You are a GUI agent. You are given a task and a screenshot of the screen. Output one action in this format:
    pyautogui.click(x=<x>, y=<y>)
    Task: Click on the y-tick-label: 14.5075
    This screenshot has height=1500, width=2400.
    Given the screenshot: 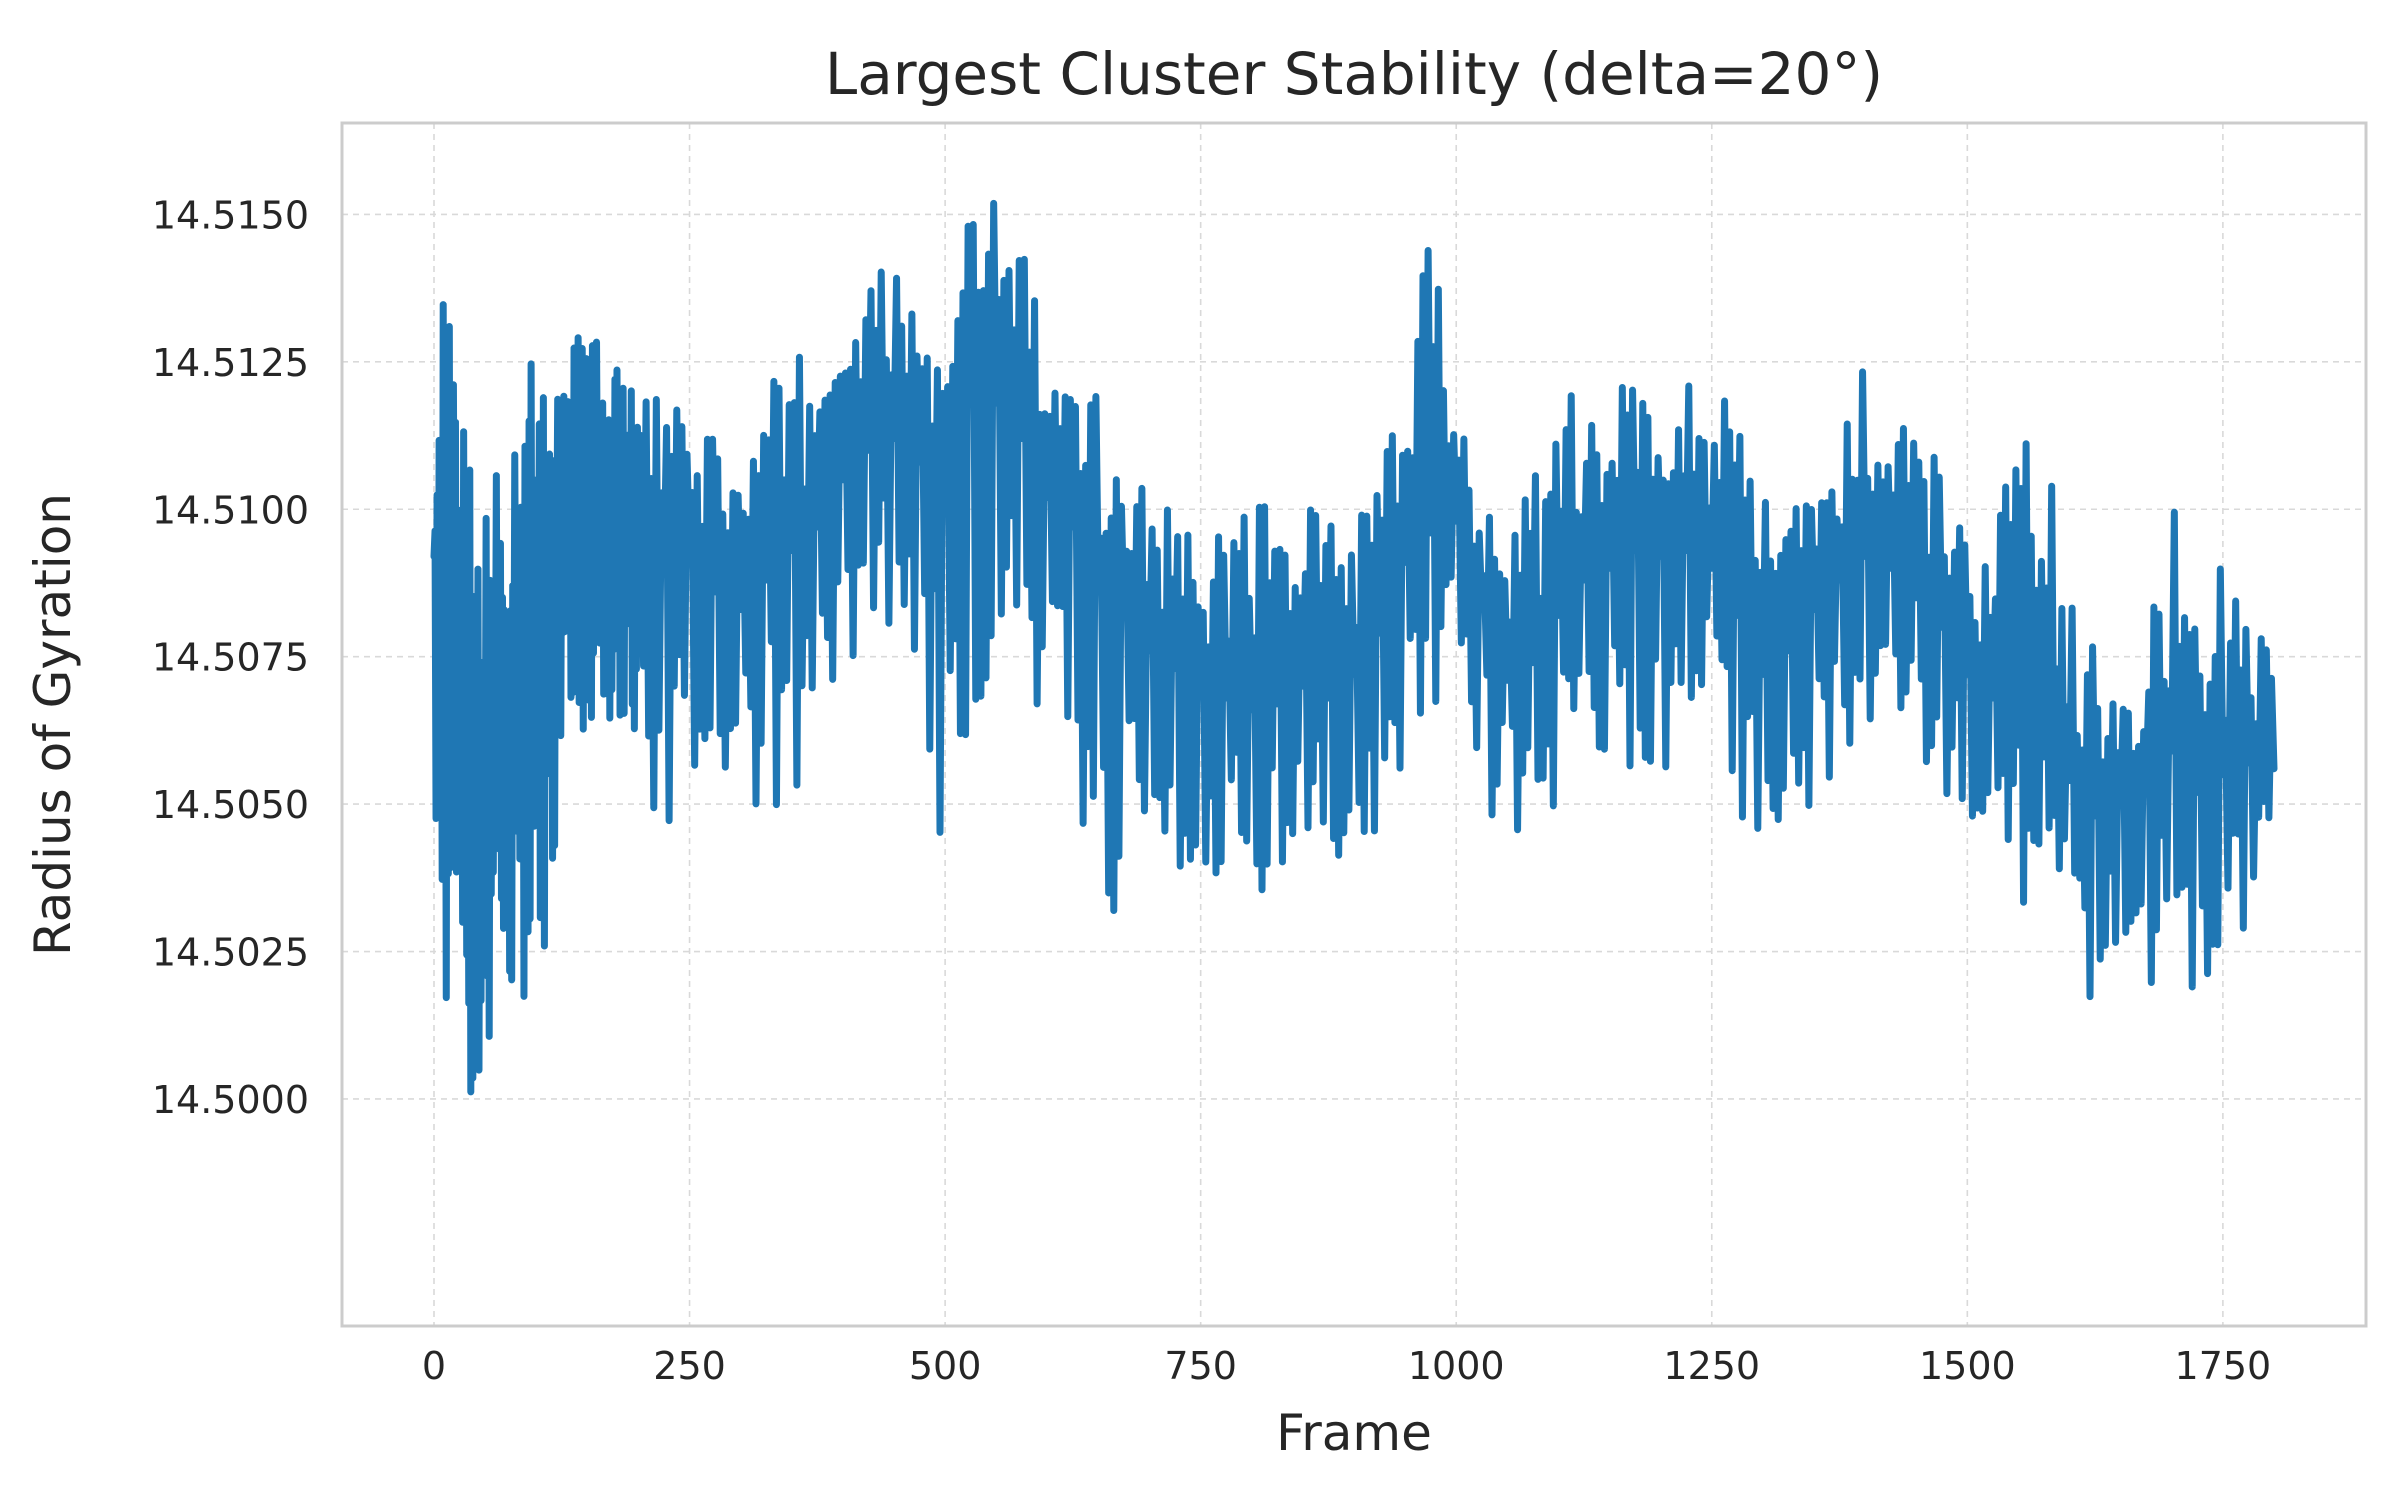 What is the action you would take?
    pyautogui.click(x=230, y=658)
    